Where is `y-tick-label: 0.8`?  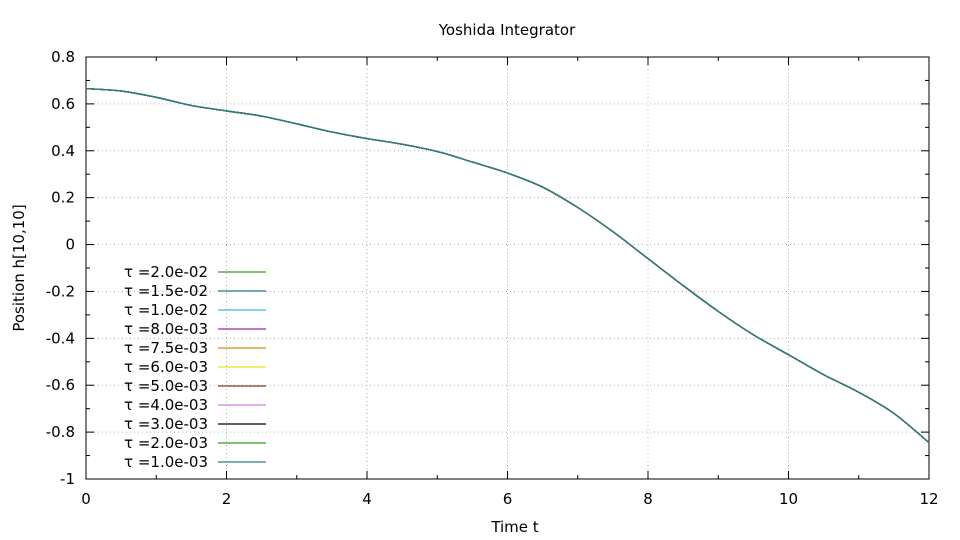 y-tick-label: 0.8 is located at coordinates (63, 57).